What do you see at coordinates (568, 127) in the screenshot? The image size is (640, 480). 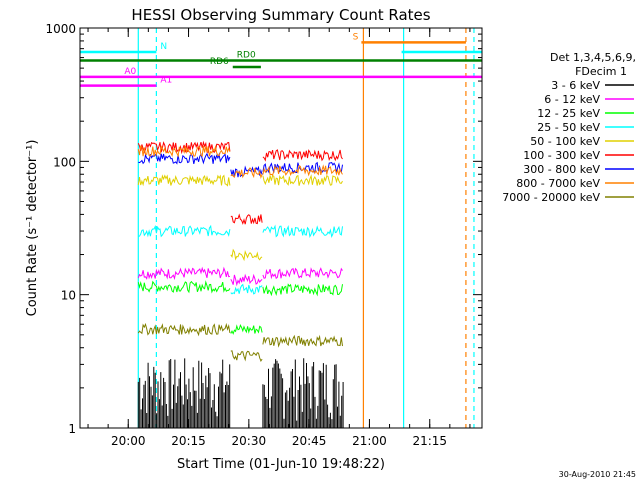 I see `legend-label-25-50-kev: 25 - 50 keV` at bounding box center [568, 127].